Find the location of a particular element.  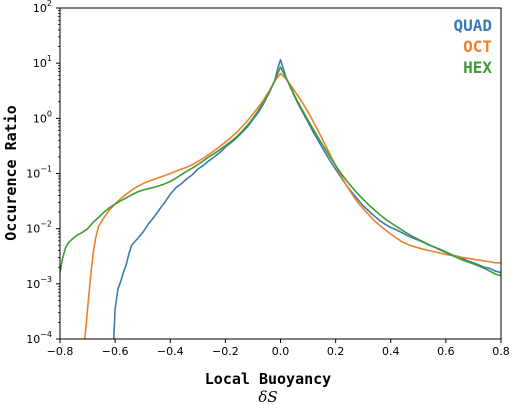

legend: QUAD OCT HEX is located at coordinates (472, 46).